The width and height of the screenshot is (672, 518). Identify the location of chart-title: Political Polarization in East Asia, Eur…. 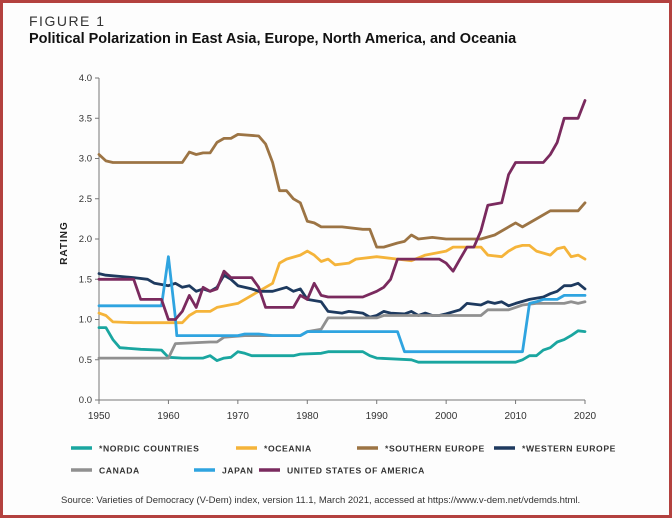
(273, 39).